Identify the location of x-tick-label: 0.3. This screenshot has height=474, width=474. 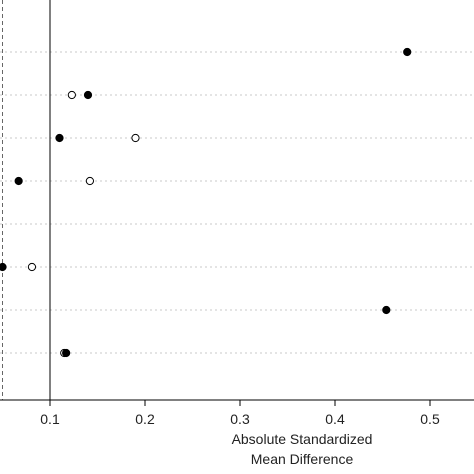
(240, 419).